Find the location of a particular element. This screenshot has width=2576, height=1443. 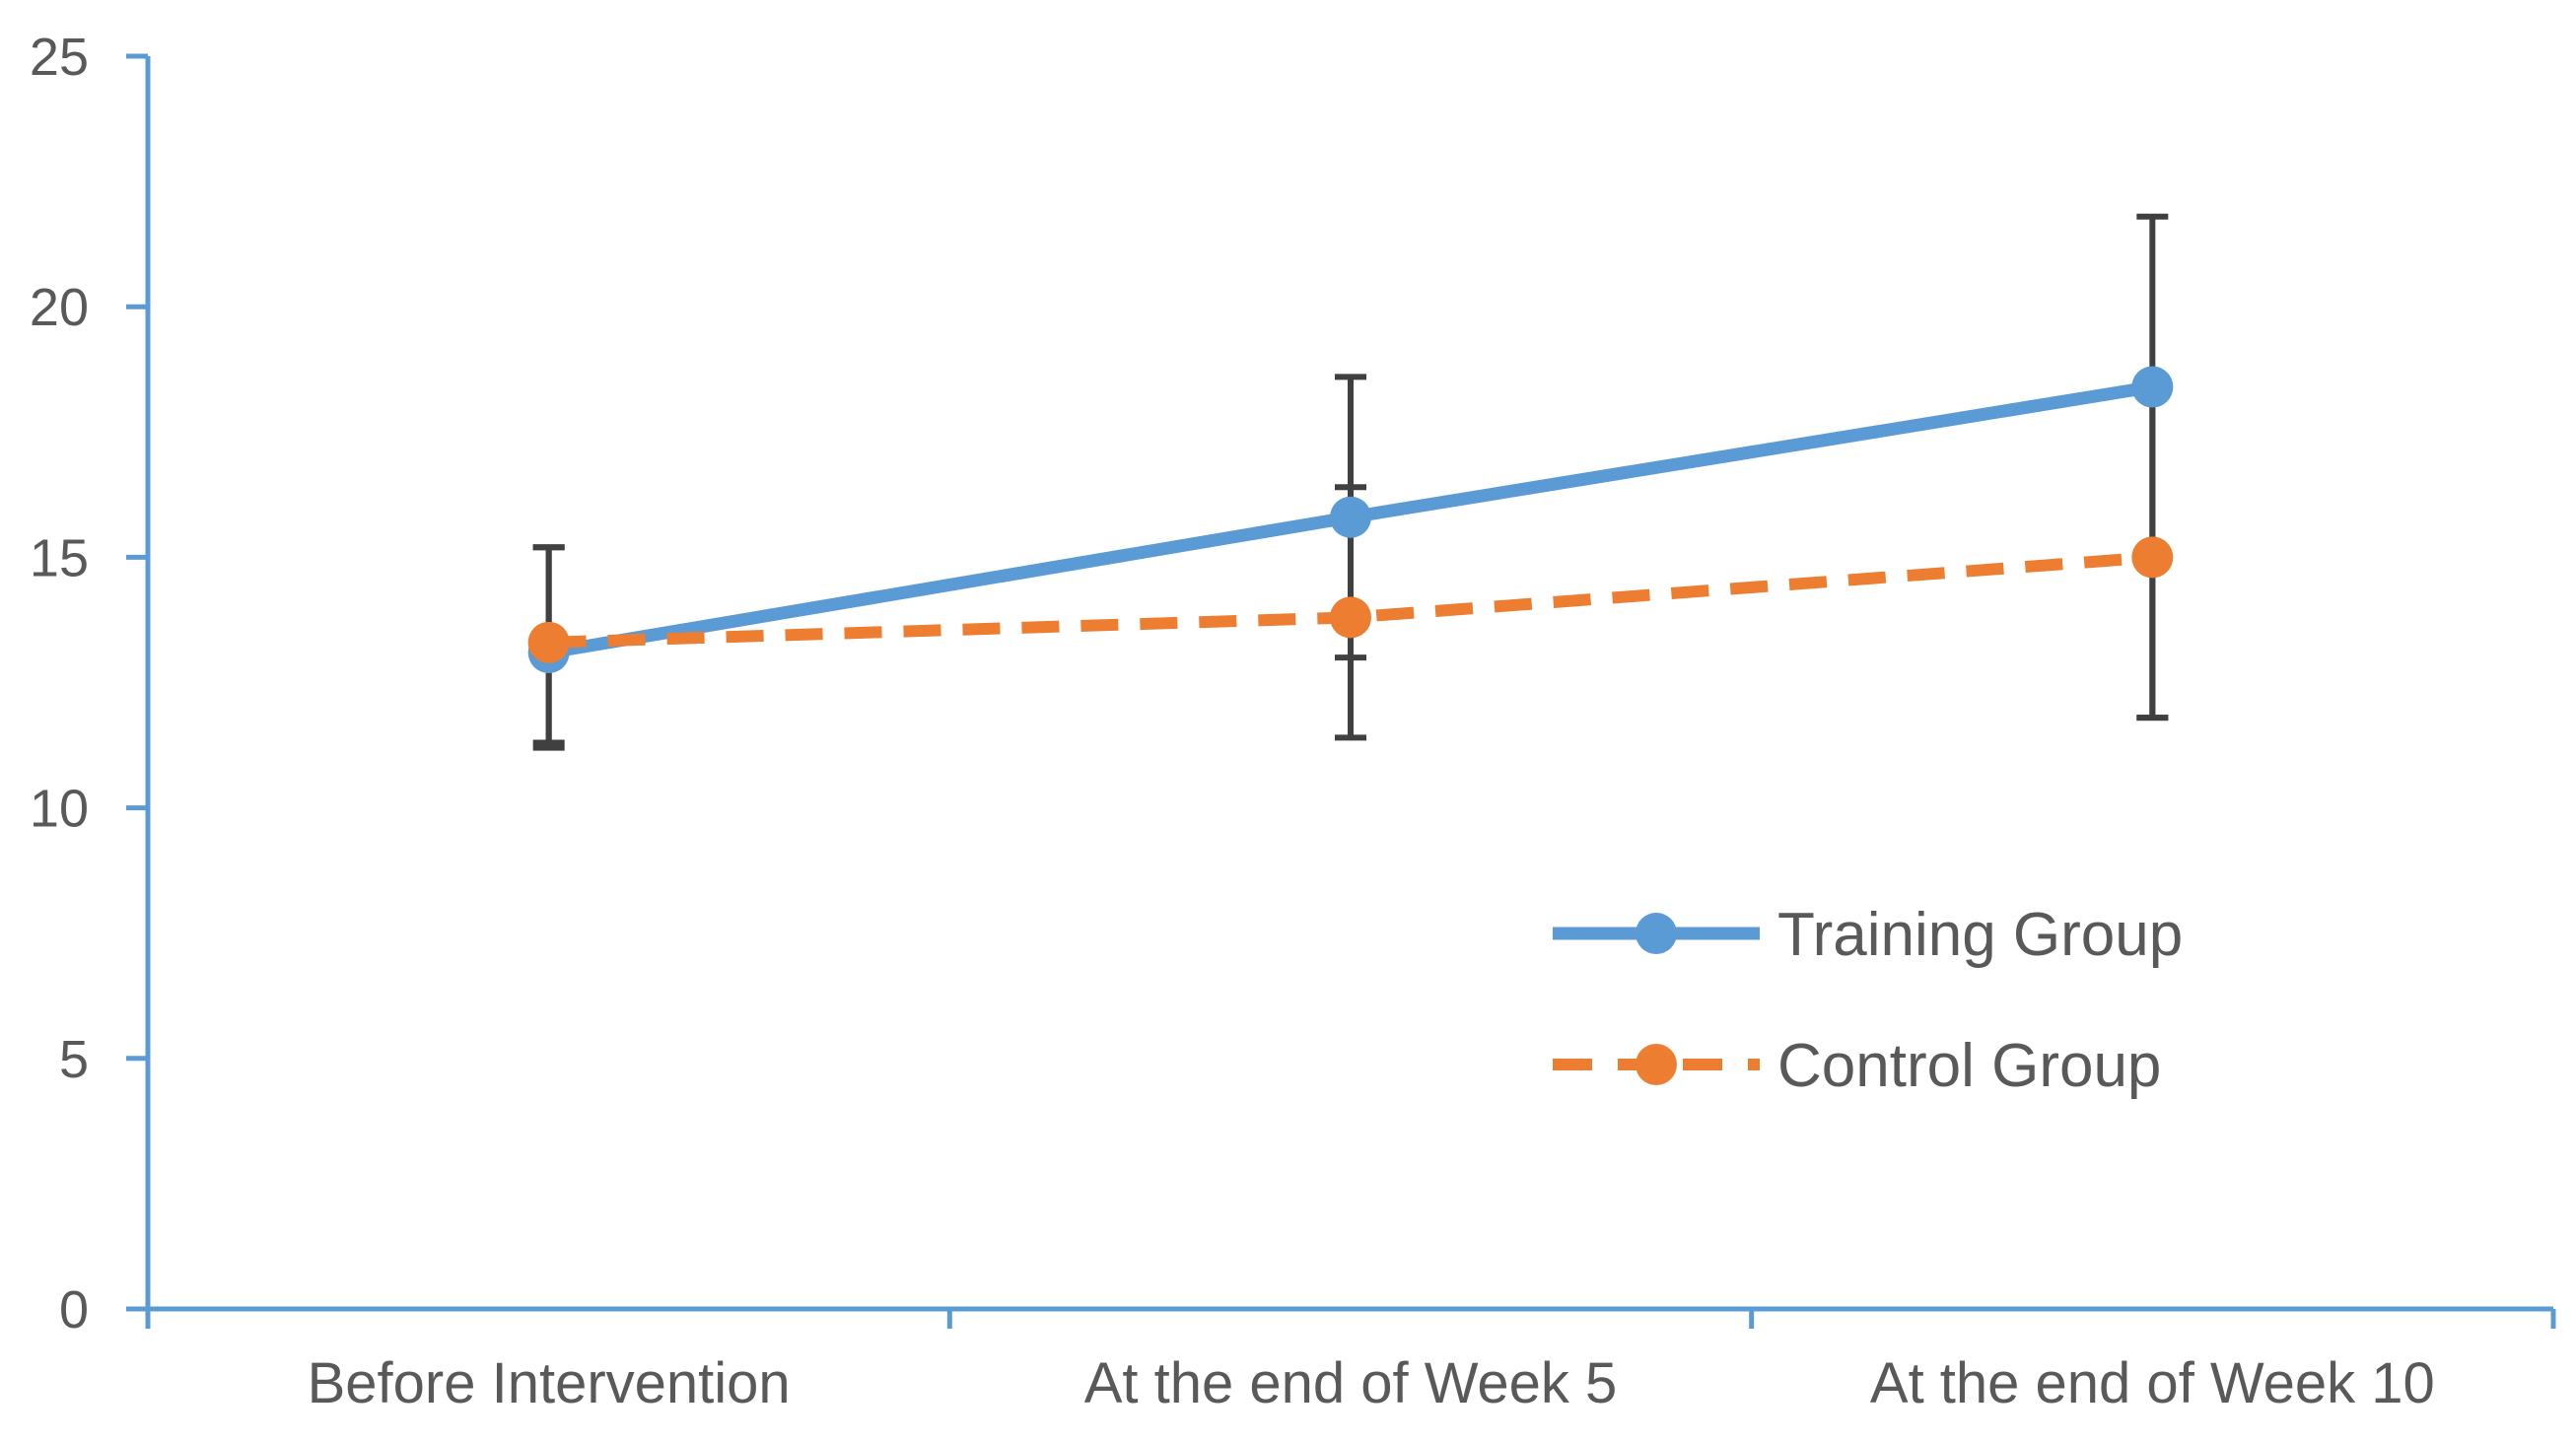

y-tick-label: 20 is located at coordinates (60, 307).